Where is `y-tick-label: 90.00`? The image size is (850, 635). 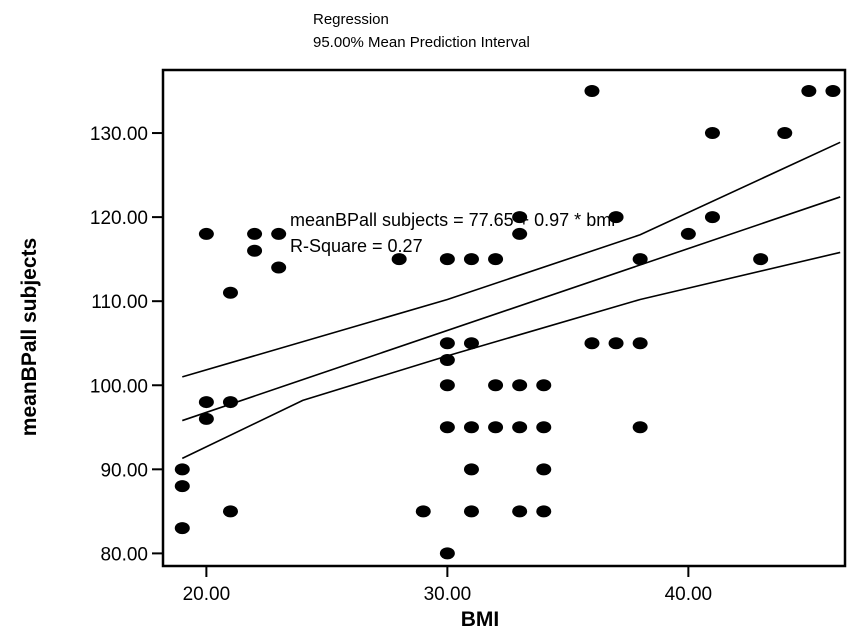 y-tick-label: 90.00 is located at coordinates (124, 470).